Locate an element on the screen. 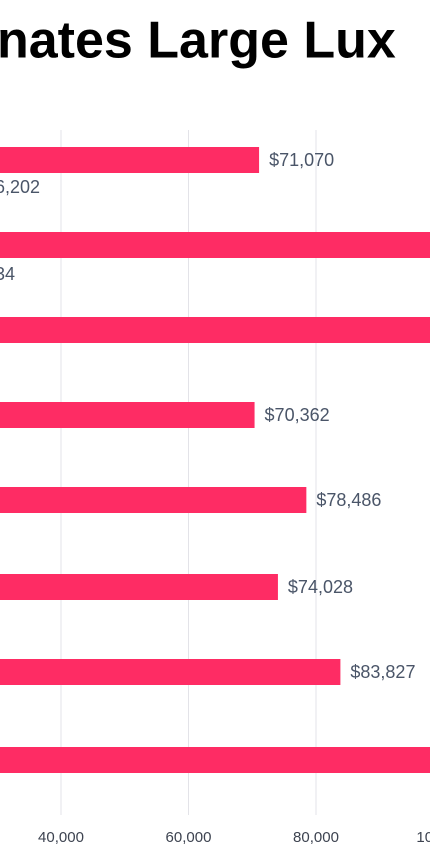 Image resolution: width=430 pixels, height=860 pixels. value-label: $78,486 is located at coordinates (348, 500).